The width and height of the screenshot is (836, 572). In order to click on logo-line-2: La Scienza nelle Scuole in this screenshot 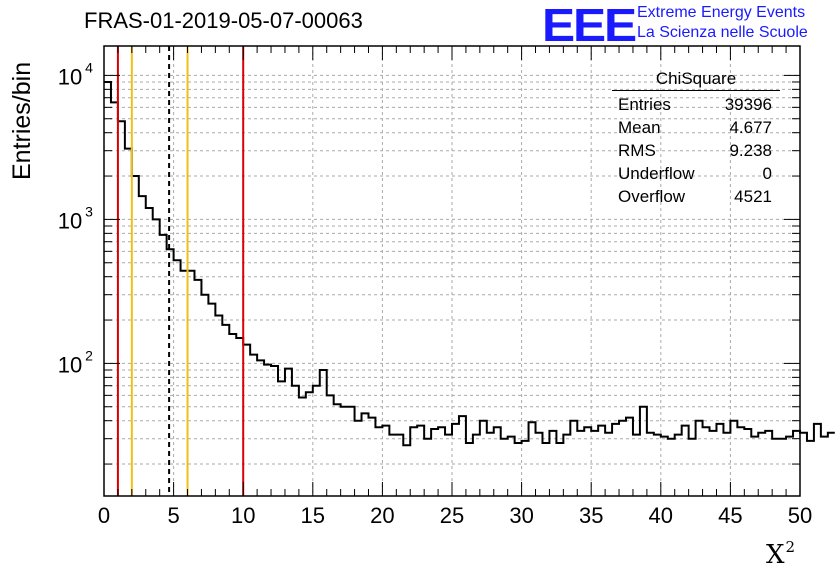, I will do `click(722, 32)`.